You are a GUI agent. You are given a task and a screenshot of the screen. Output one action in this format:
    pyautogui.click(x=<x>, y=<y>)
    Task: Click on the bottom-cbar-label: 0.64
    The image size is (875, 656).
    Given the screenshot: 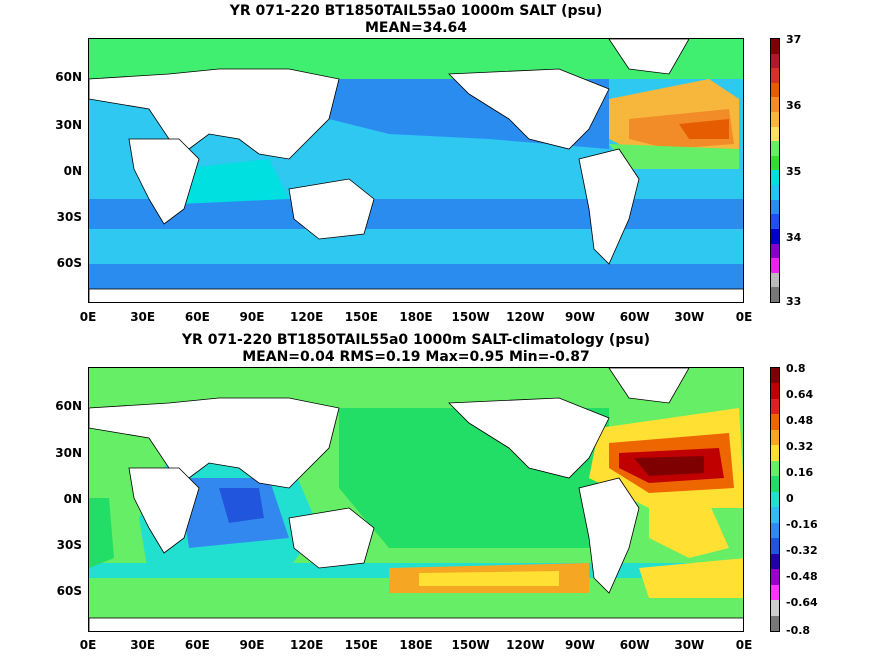 What is the action you would take?
    pyautogui.click(x=800, y=394)
    